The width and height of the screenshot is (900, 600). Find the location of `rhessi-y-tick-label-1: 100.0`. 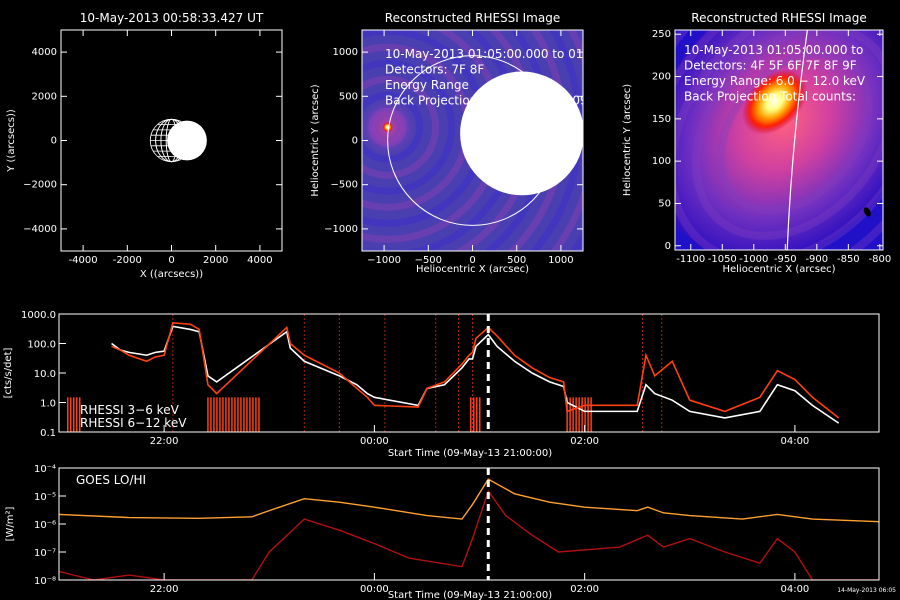

rhessi-y-tick-label-1: 100.0 is located at coordinates (41, 345).